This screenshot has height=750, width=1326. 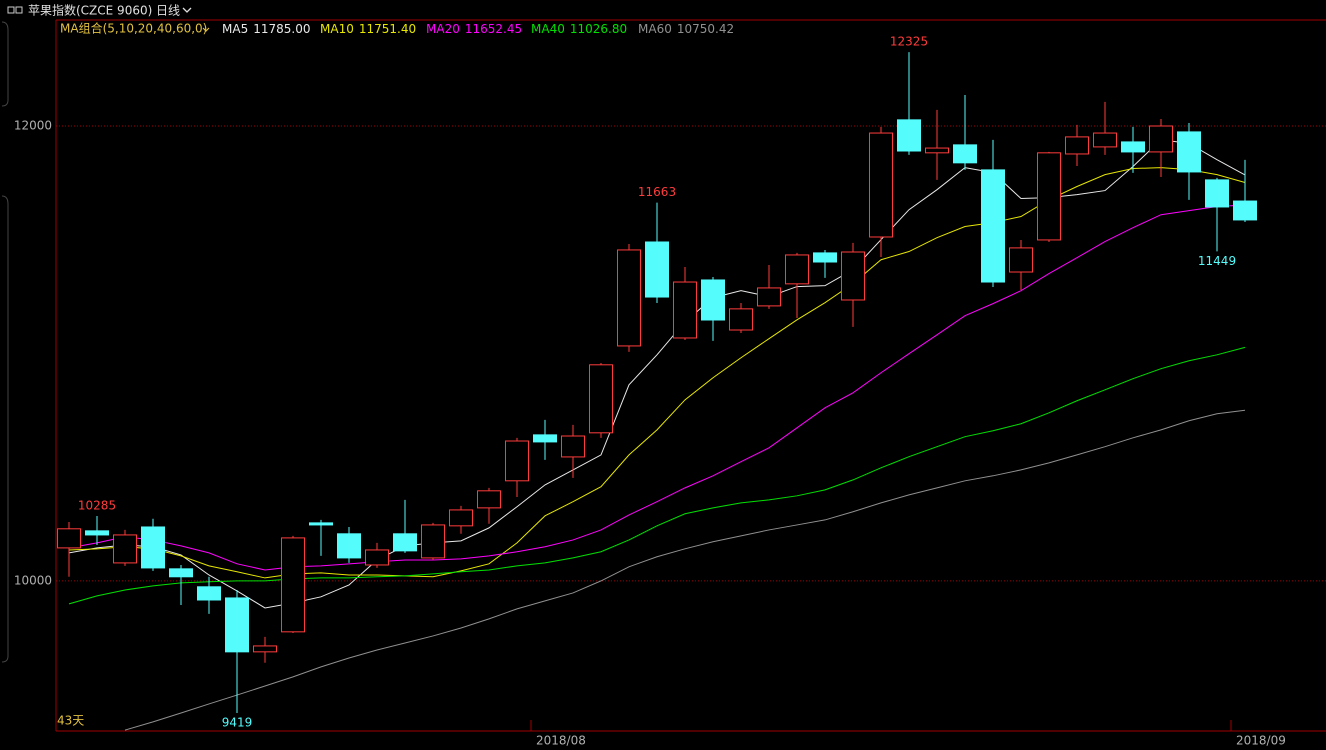 What do you see at coordinates (657, 192) in the screenshot?
I see `extreme-label: 11663` at bounding box center [657, 192].